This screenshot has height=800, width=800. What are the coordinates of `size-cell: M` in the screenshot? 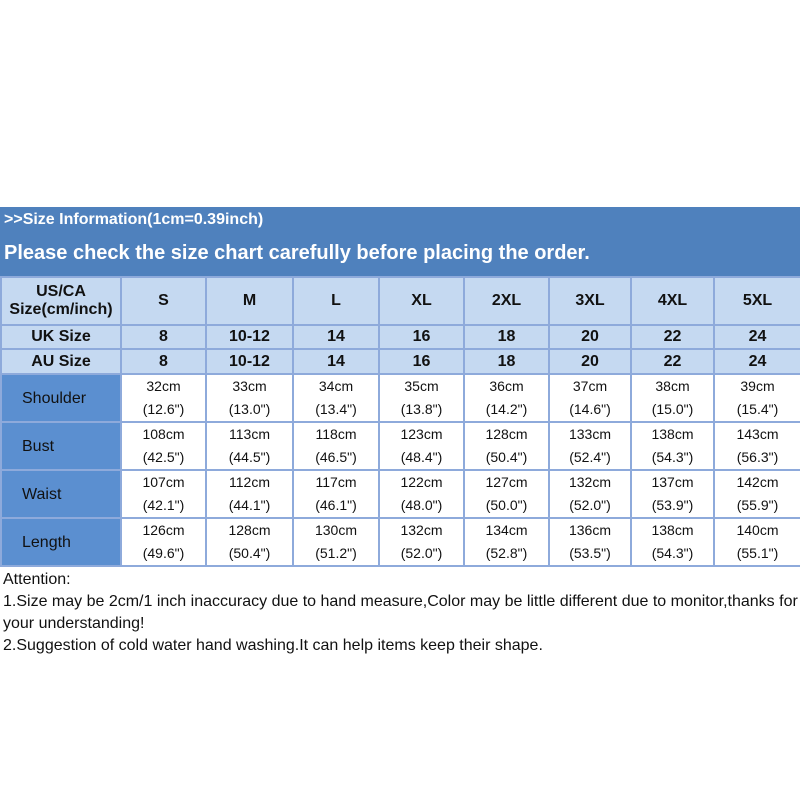 It's located at (249, 301).